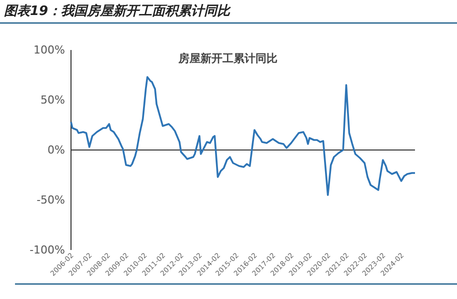 The width and height of the screenshot is (457, 299). What do you see at coordinates (47, 250) in the screenshot?
I see `y-tick-label: -100%` at bounding box center [47, 250].